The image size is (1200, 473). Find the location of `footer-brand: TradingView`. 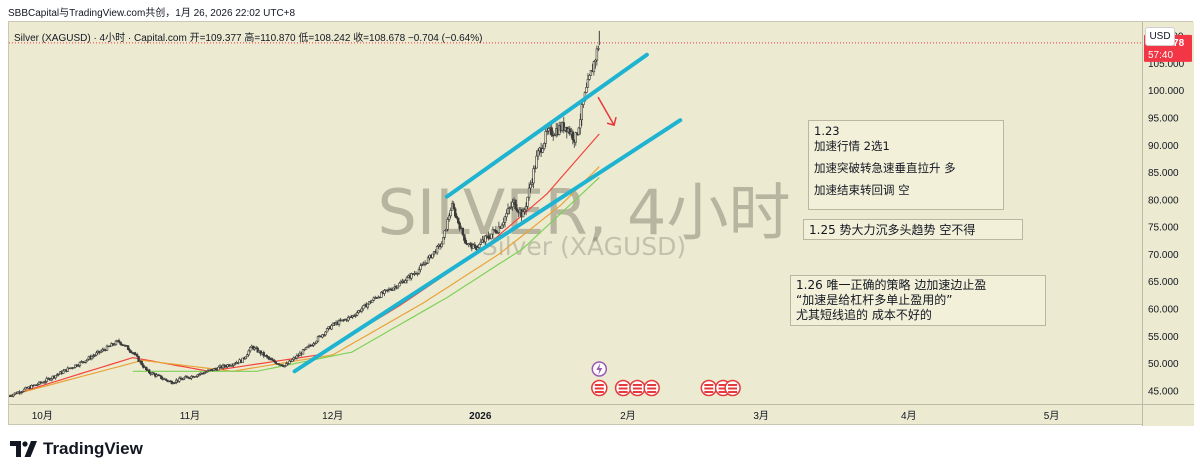

footer-brand: TradingView is located at coordinates (76, 449).